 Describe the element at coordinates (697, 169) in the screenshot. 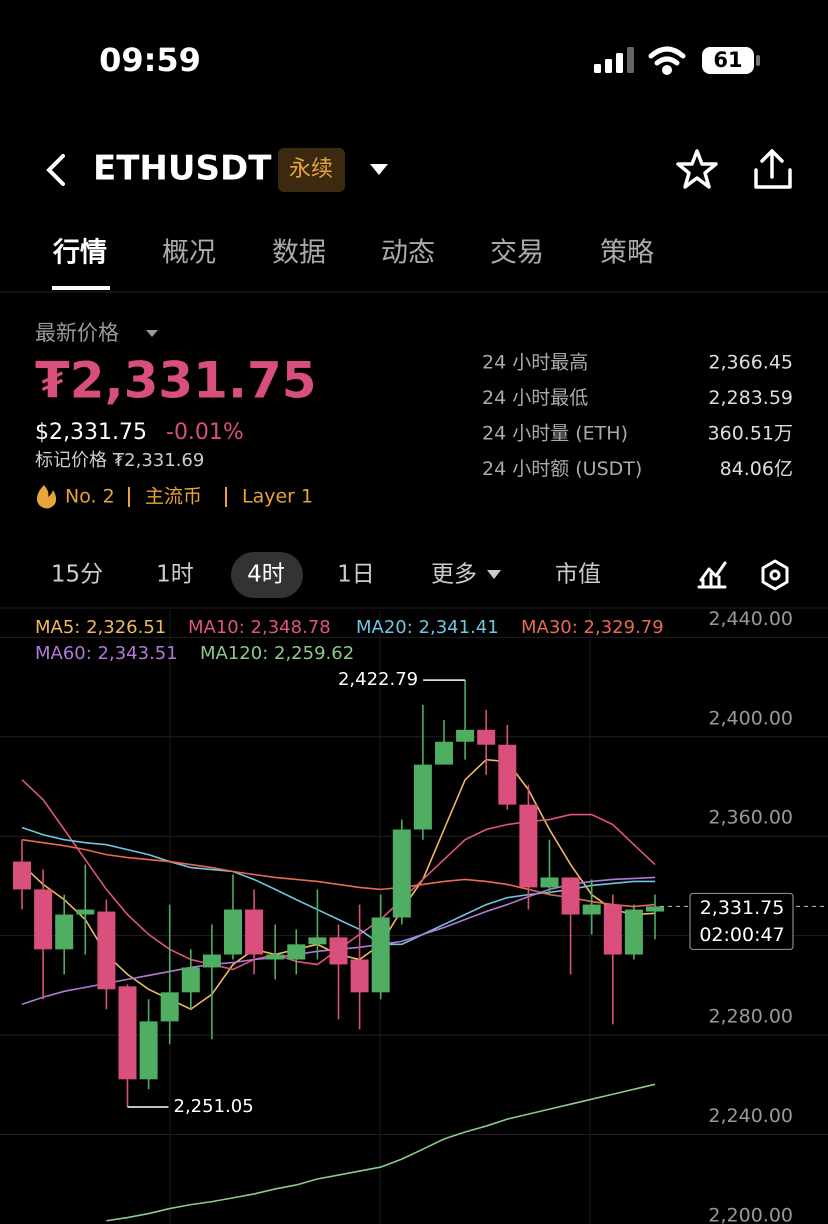

I see `favorite-button` at that location.